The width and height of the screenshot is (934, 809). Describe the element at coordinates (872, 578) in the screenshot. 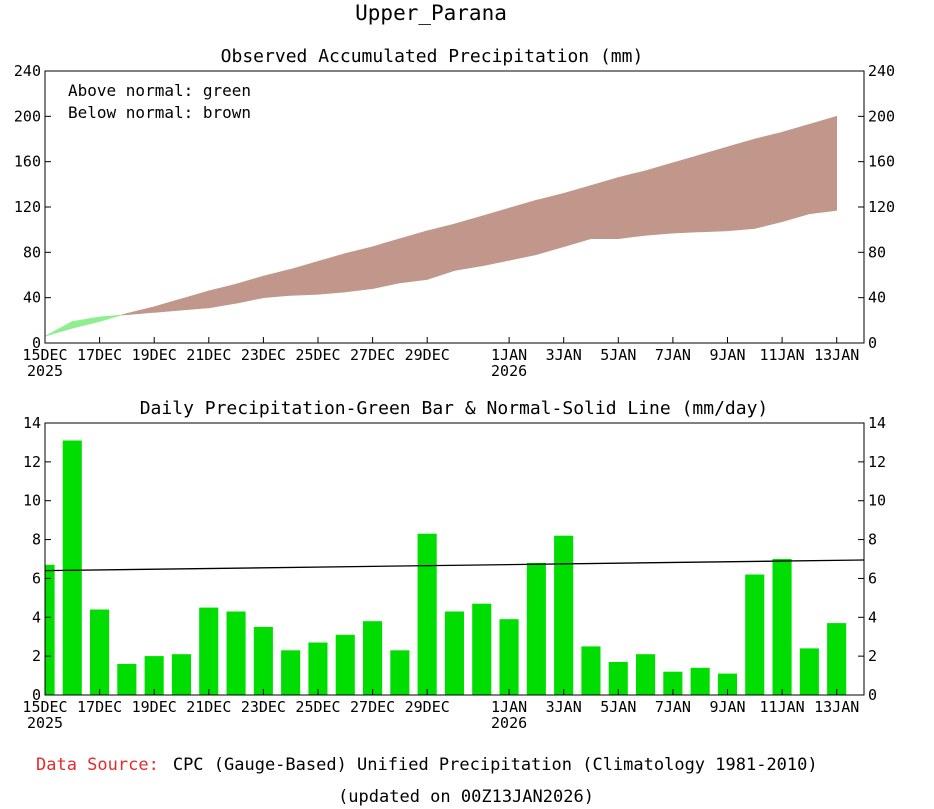

I see `y-tick-label-right: 6` at that location.